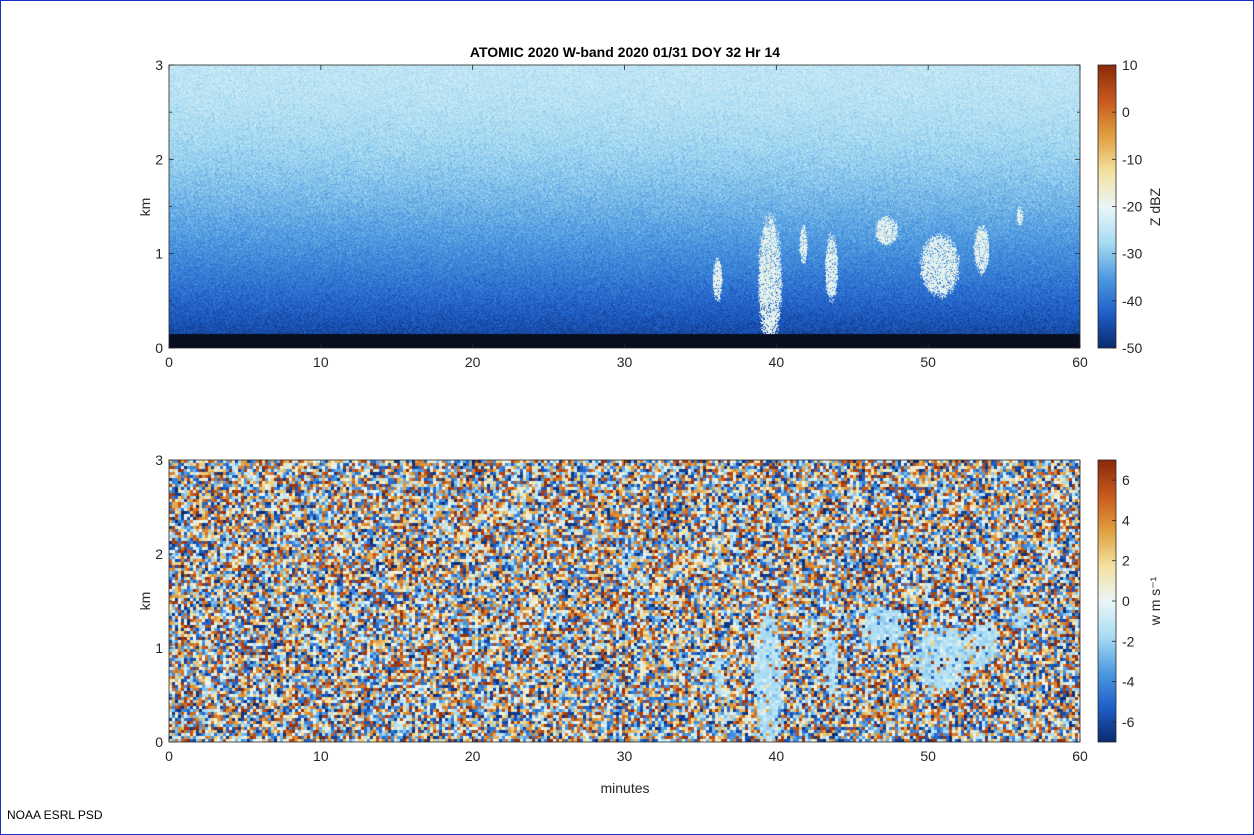 This screenshot has width=1254, height=835. Describe the element at coordinates (1107, 206) in the screenshot. I see `reflectivity-colorbar` at that location.